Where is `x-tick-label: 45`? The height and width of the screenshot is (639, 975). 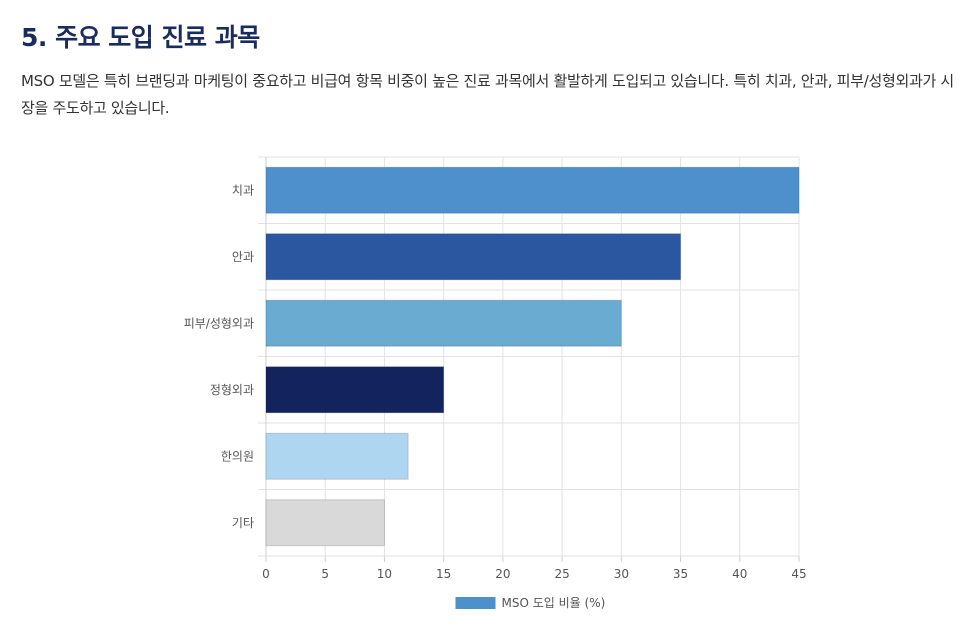 x-tick-label: 45 is located at coordinates (798, 574).